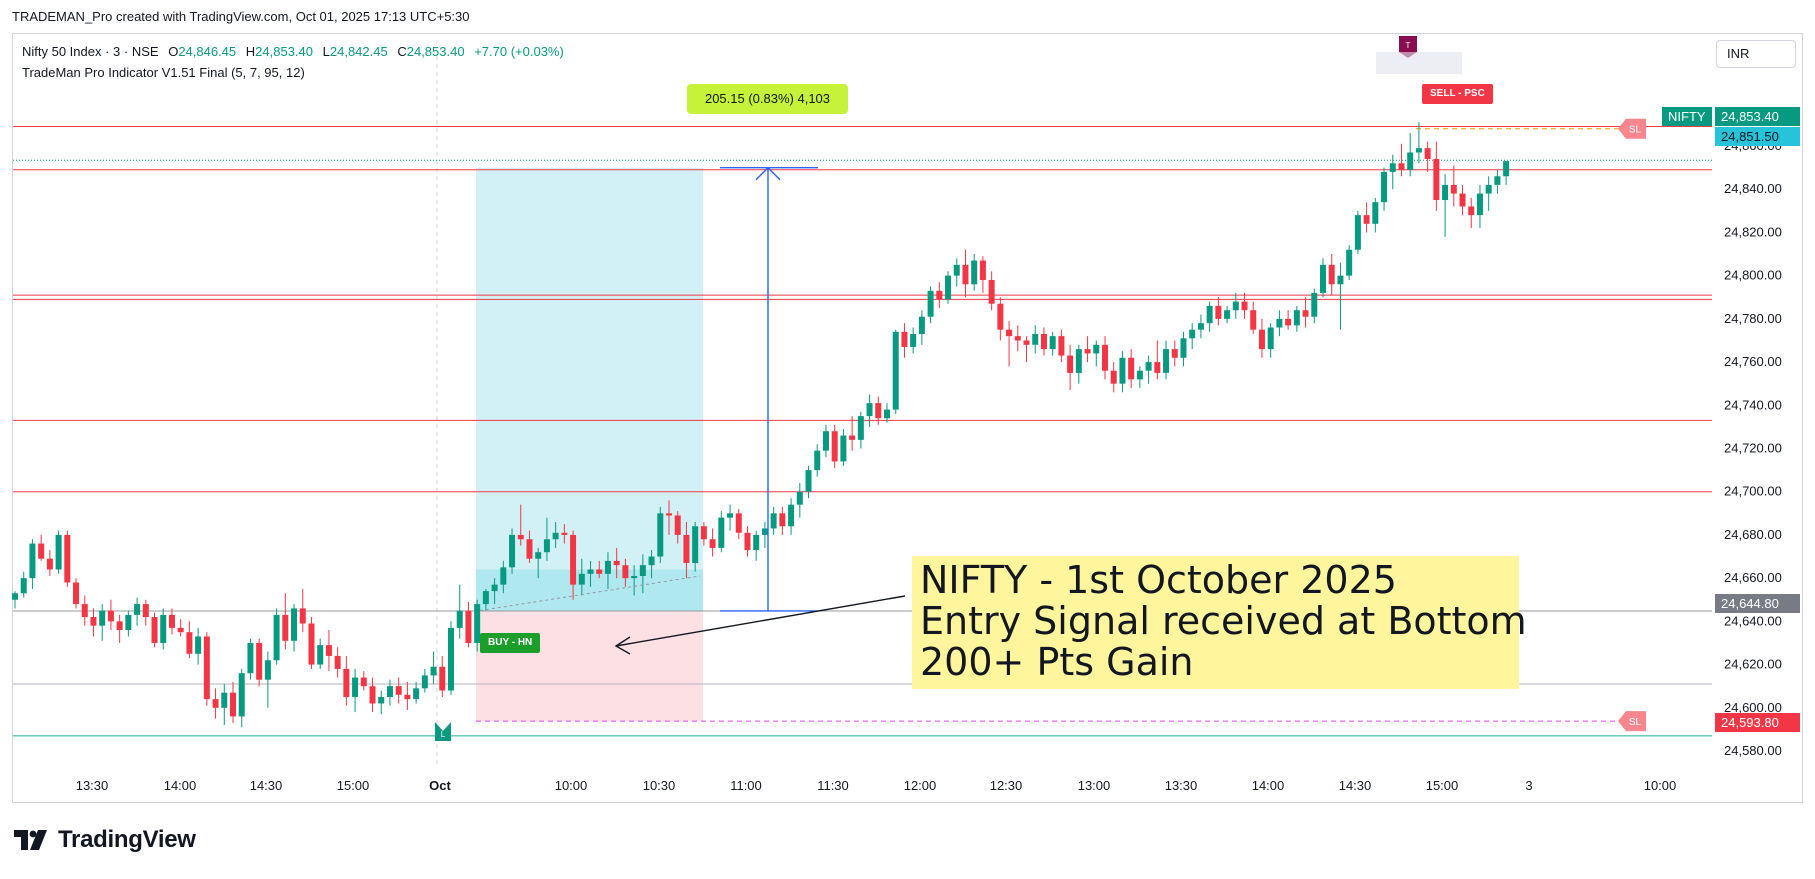  I want to click on prev-price-tag: 24,851.50, so click(1757, 136).